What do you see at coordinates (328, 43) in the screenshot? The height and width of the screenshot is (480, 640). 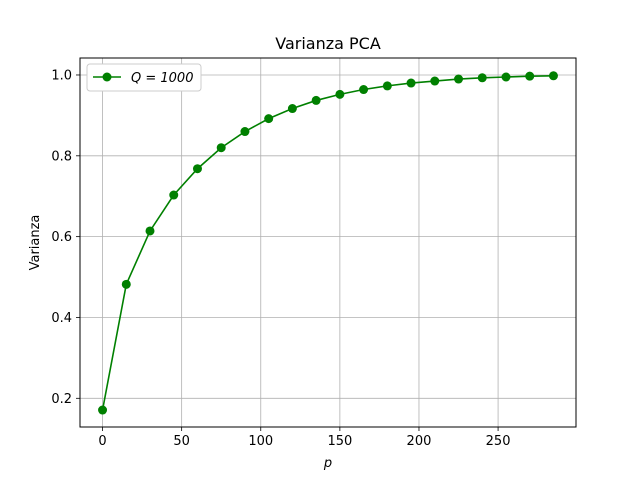 I see `chart-title: Varianza PCA` at bounding box center [328, 43].